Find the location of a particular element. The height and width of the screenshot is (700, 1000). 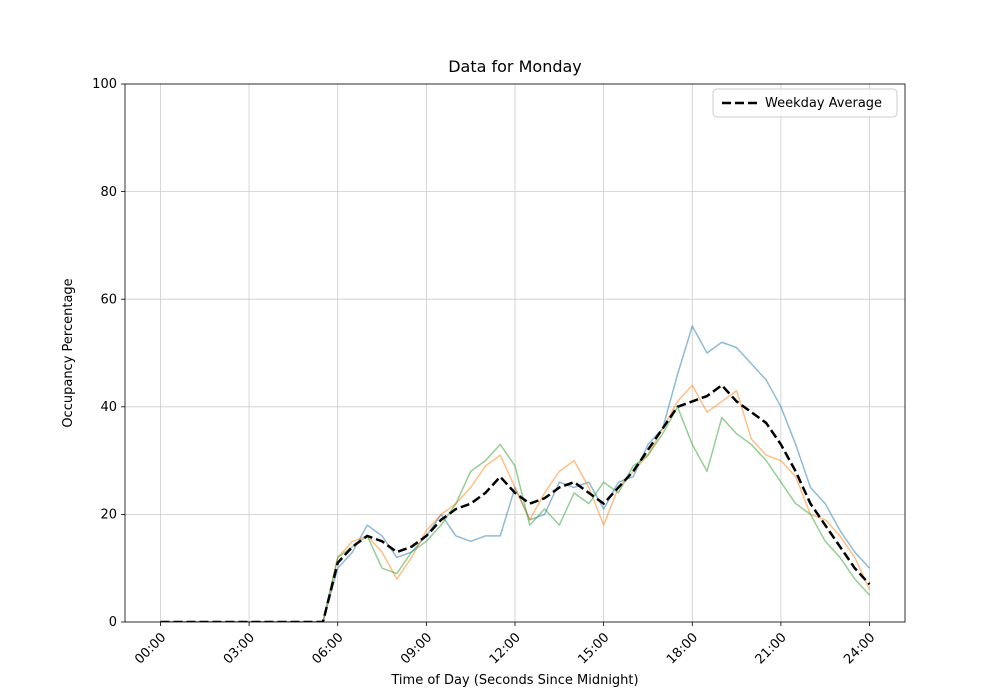

y-tick-label: 60 is located at coordinates (108, 299).